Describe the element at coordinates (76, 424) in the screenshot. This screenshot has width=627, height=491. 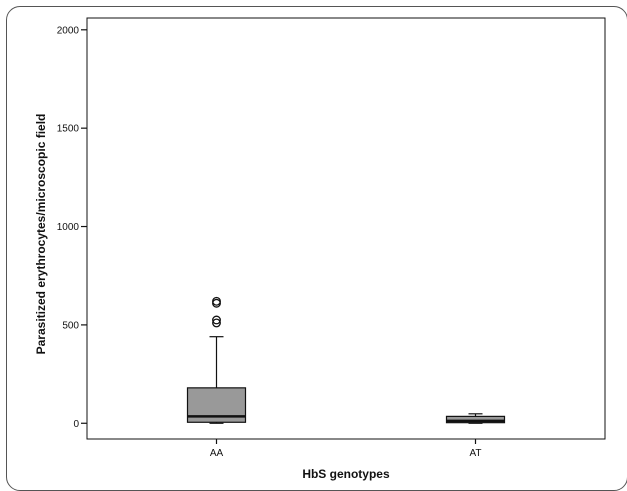
I see `y-tick-label: 0` at that location.